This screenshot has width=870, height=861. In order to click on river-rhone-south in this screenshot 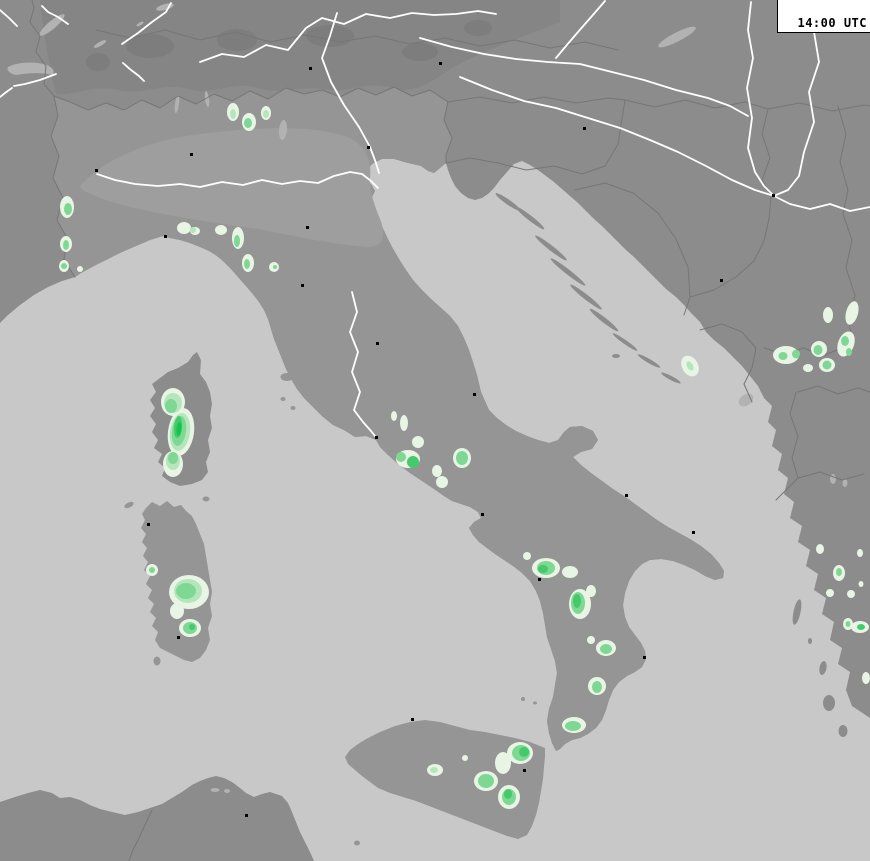, I will do `click(6, 92)`.